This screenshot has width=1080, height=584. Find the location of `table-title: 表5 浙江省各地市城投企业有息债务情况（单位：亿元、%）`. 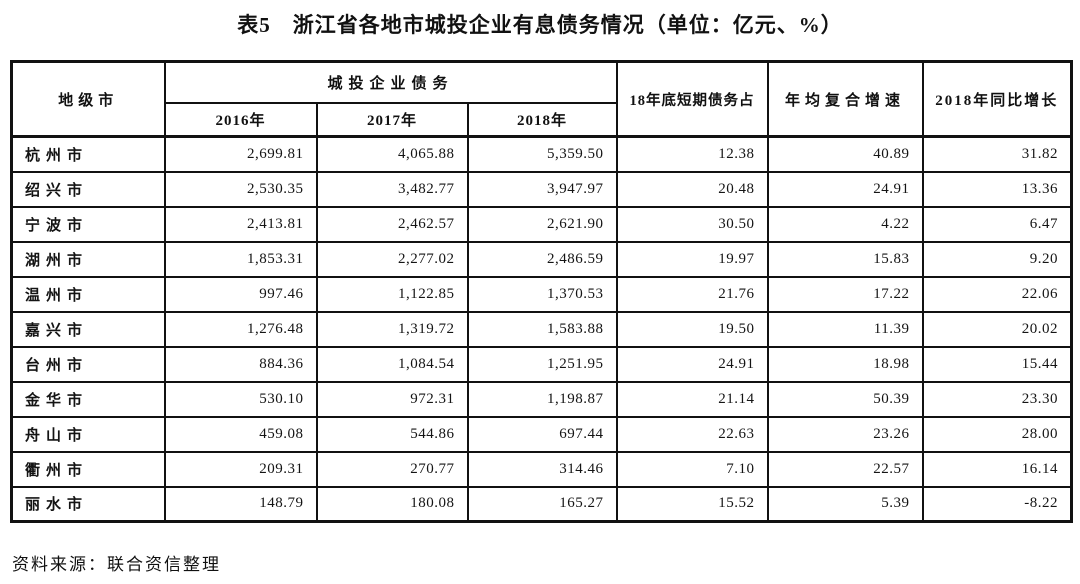

table-title: 表5 浙江省各地市城投企业有息债务情况（单位：亿元、%） is located at coordinates (540, 25).